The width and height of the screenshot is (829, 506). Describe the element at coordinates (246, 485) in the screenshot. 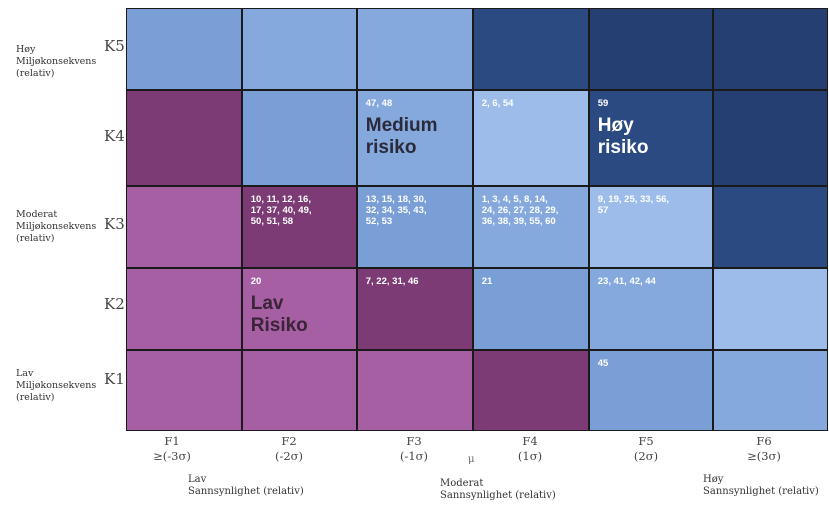

I see `column-description-low: Lav Sannsynlighet (relativ)` at that location.